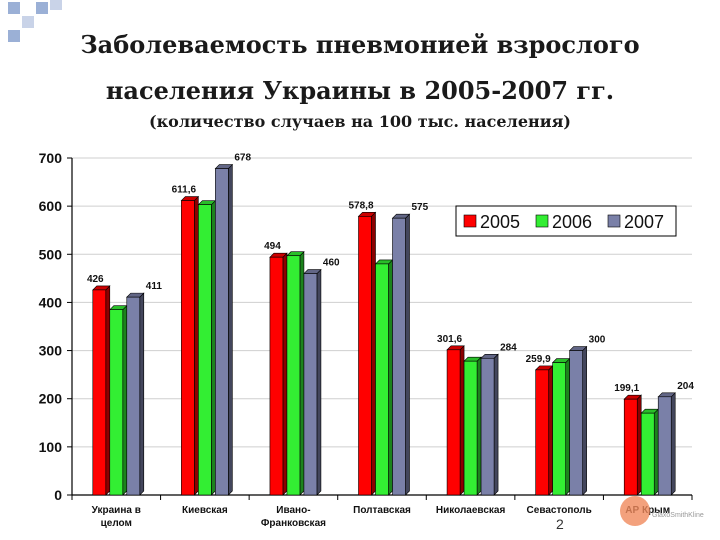  What do you see at coordinates (678, 515) in the screenshot?
I see `logo-text: GlaxoSmithKline` at bounding box center [678, 515].